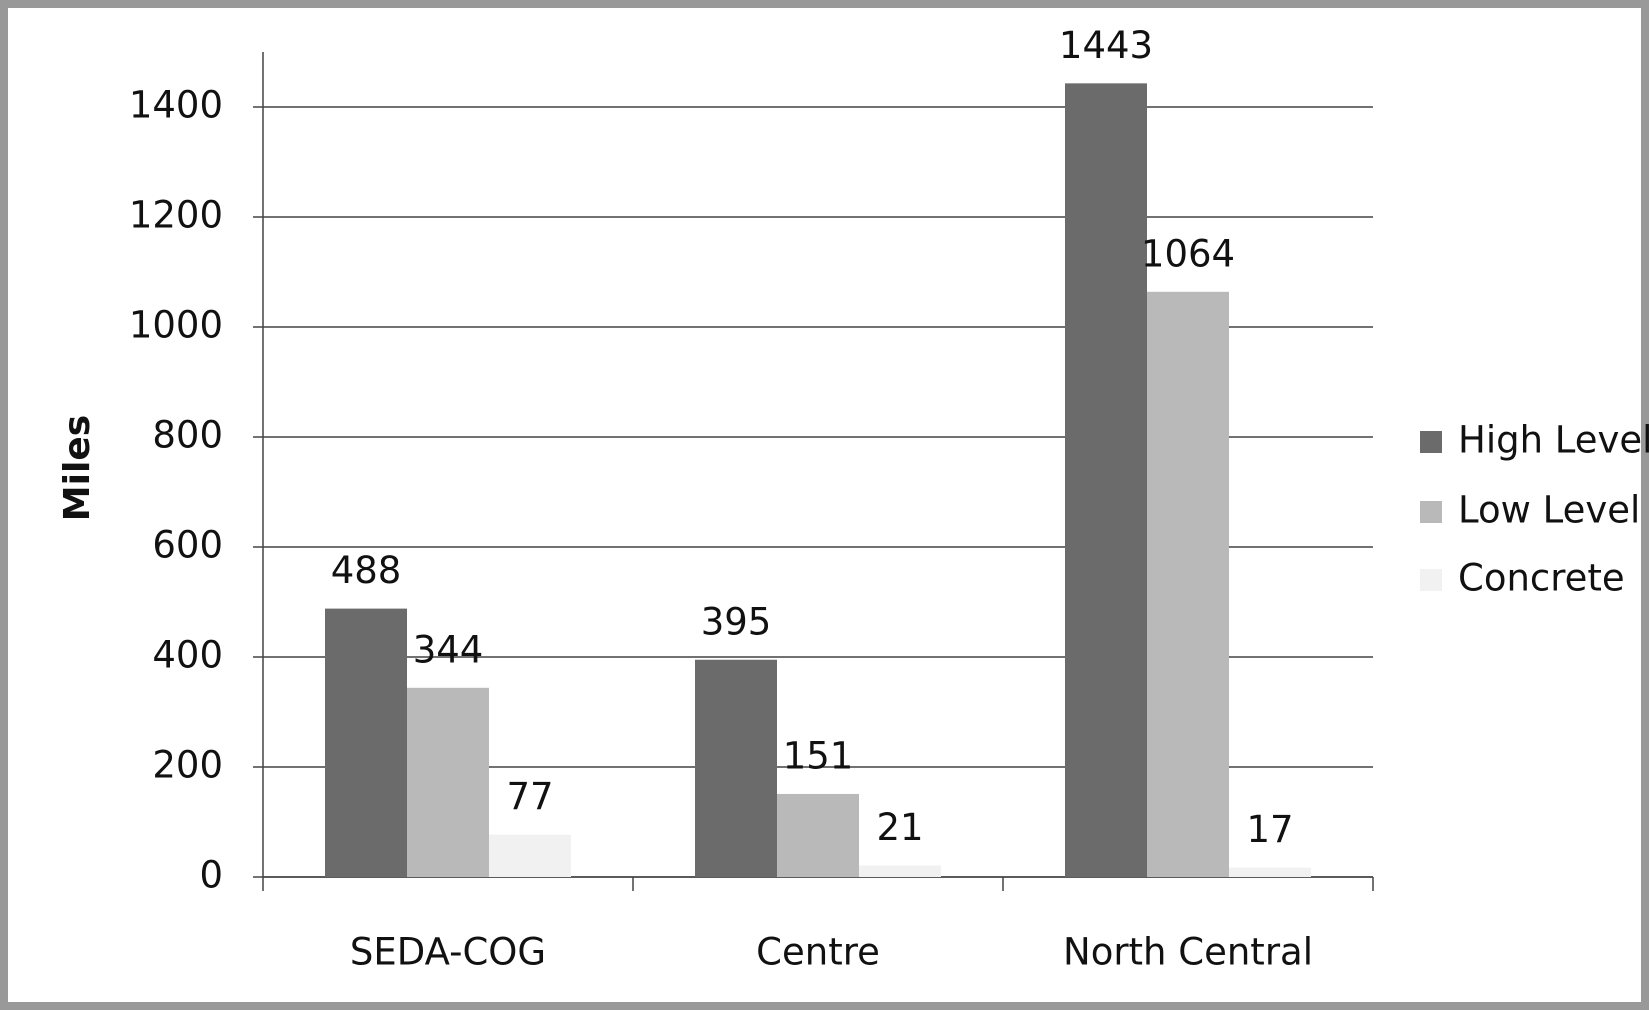 The height and width of the screenshot is (1010, 1649). What do you see at coordinates (448, 952) in the screenshot?
I see `x-tick-label: SEDA-COG` at bounding box center [448, 952].